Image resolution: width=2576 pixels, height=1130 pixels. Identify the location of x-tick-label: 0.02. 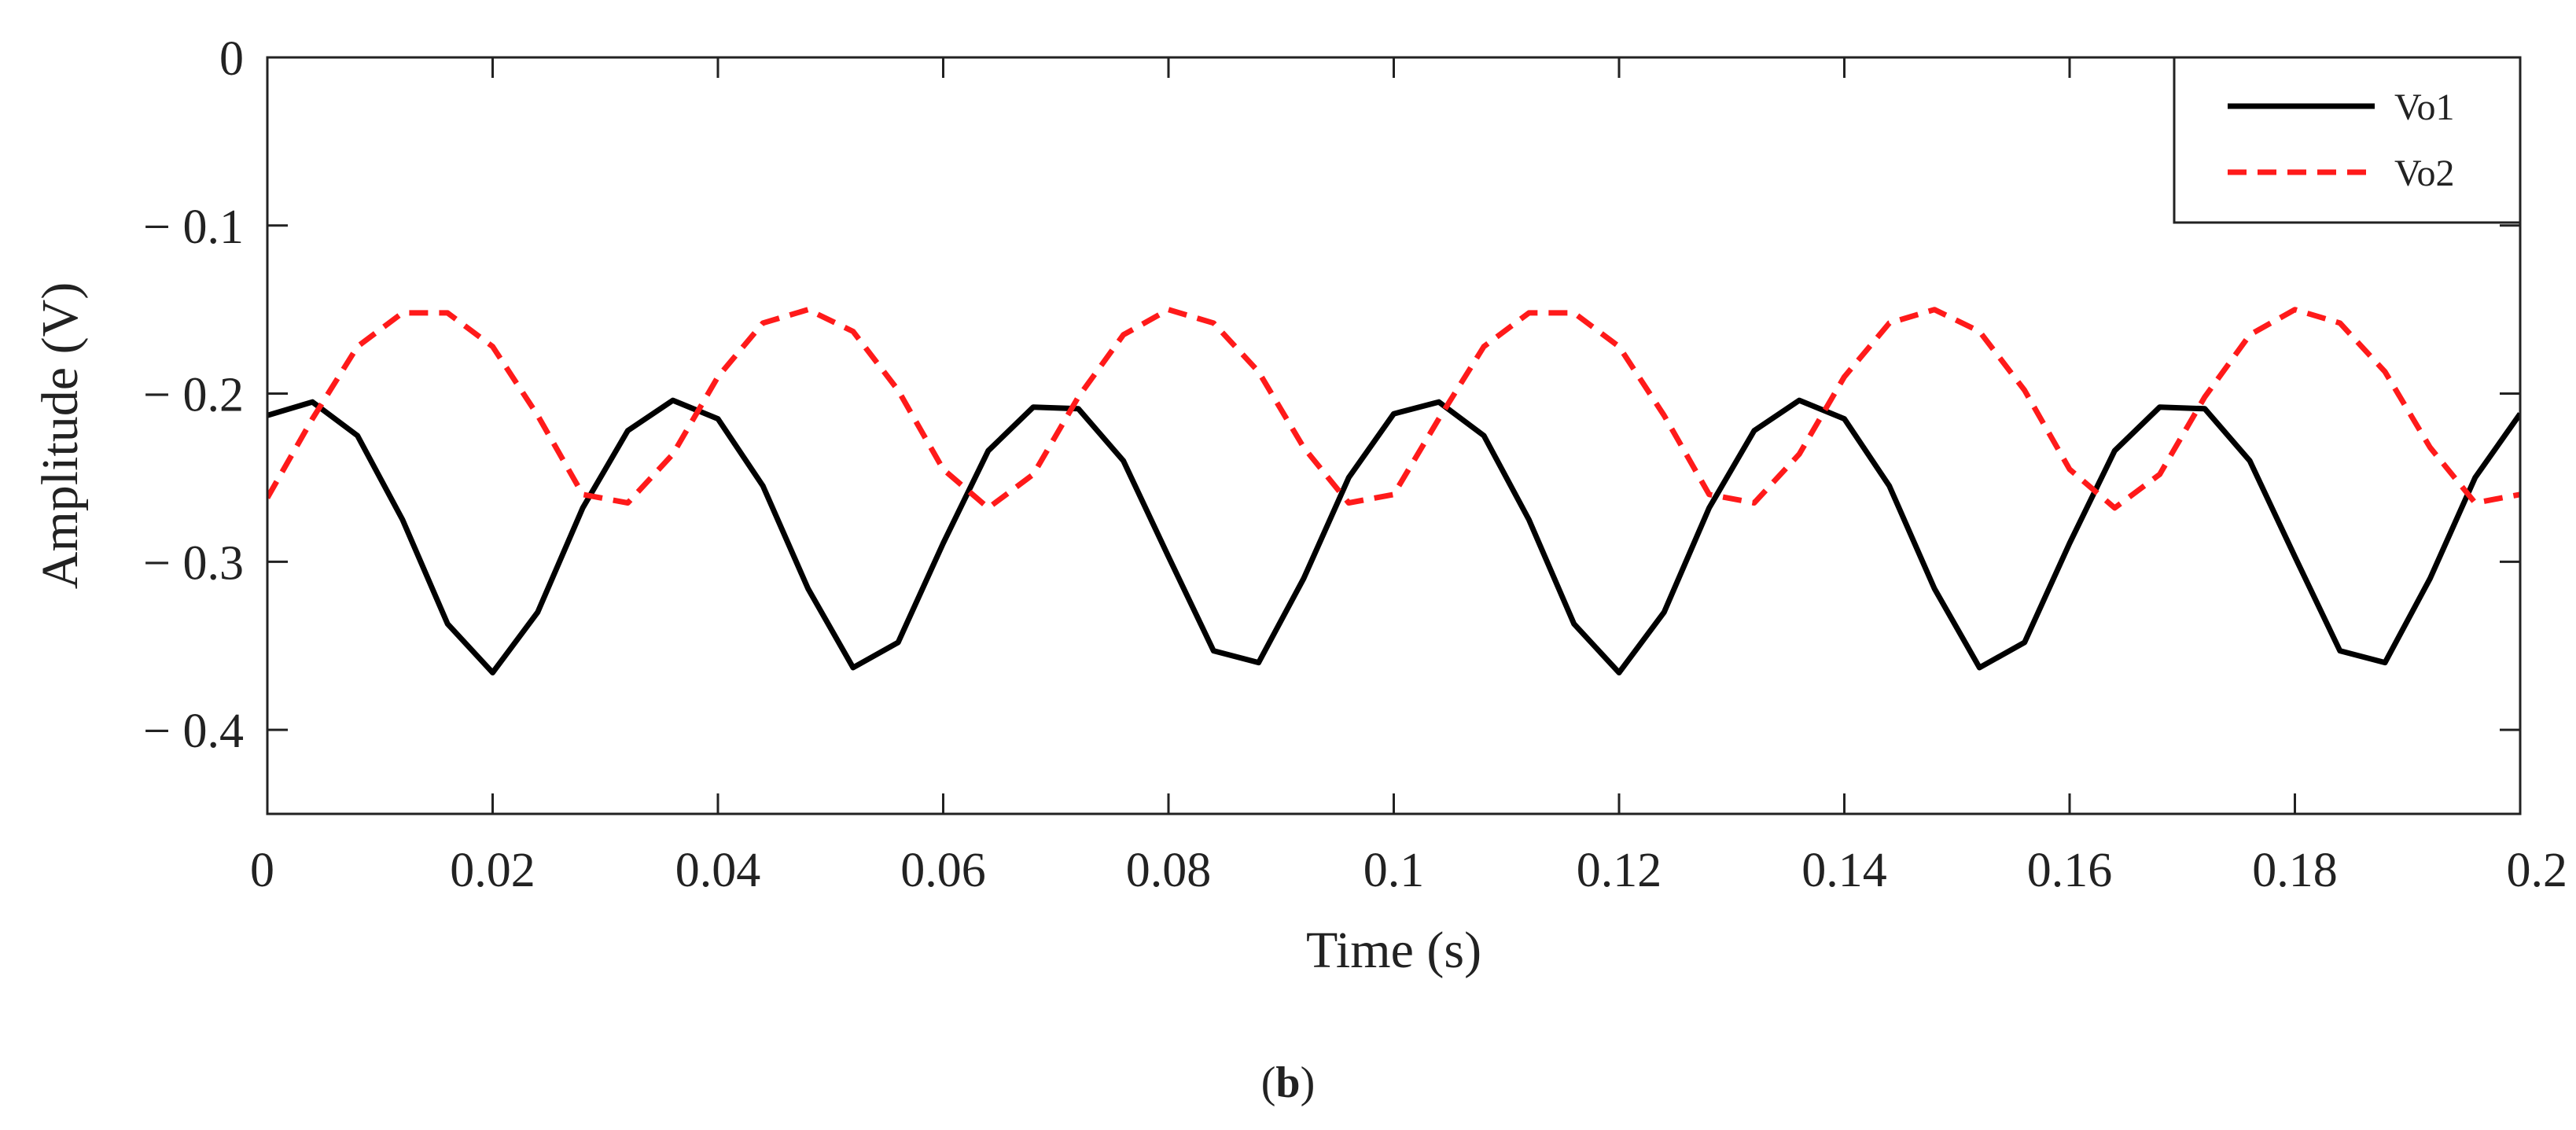
(493, 870).